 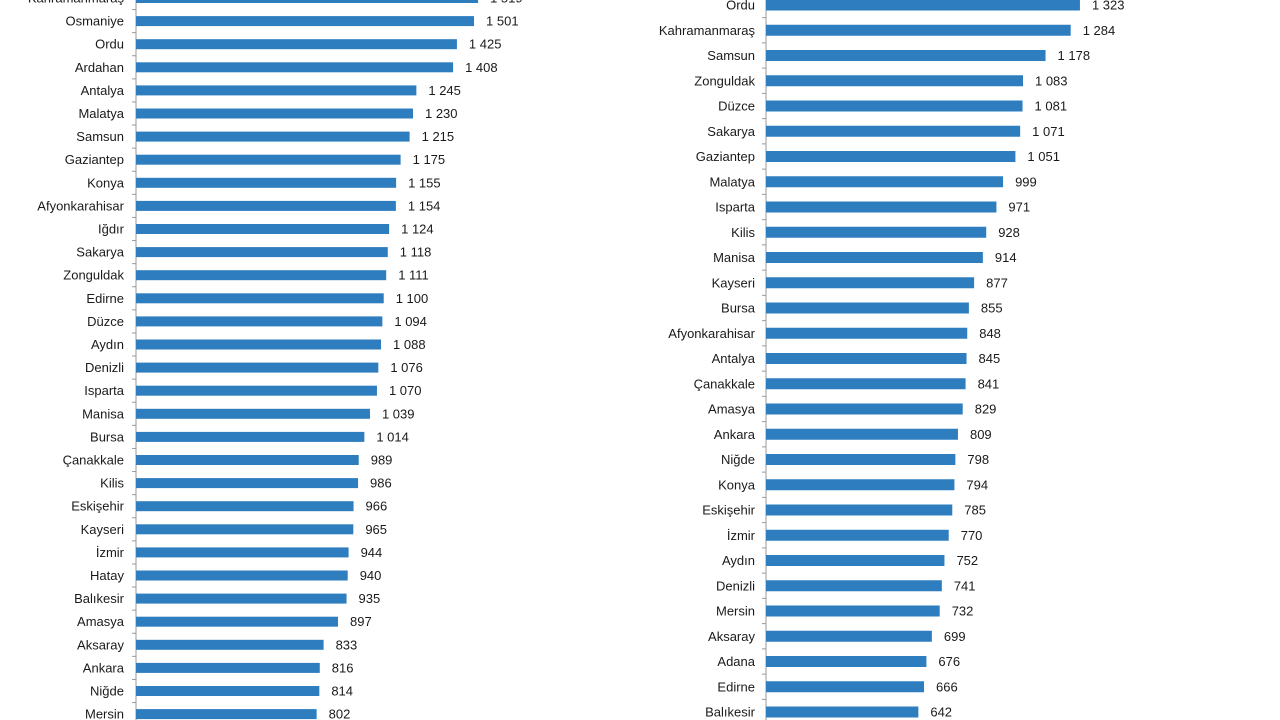 What do you see at coordinates (104, 713) in the screenshot?
I see `category-label: Mersin` at bounding box center [104, 713].